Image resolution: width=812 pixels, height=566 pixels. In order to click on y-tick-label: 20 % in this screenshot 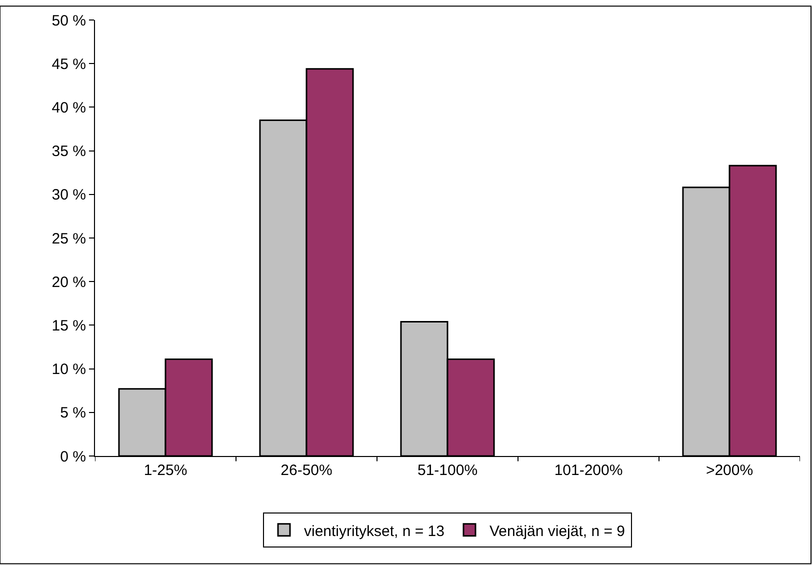, I will do `click(69, 282)`.